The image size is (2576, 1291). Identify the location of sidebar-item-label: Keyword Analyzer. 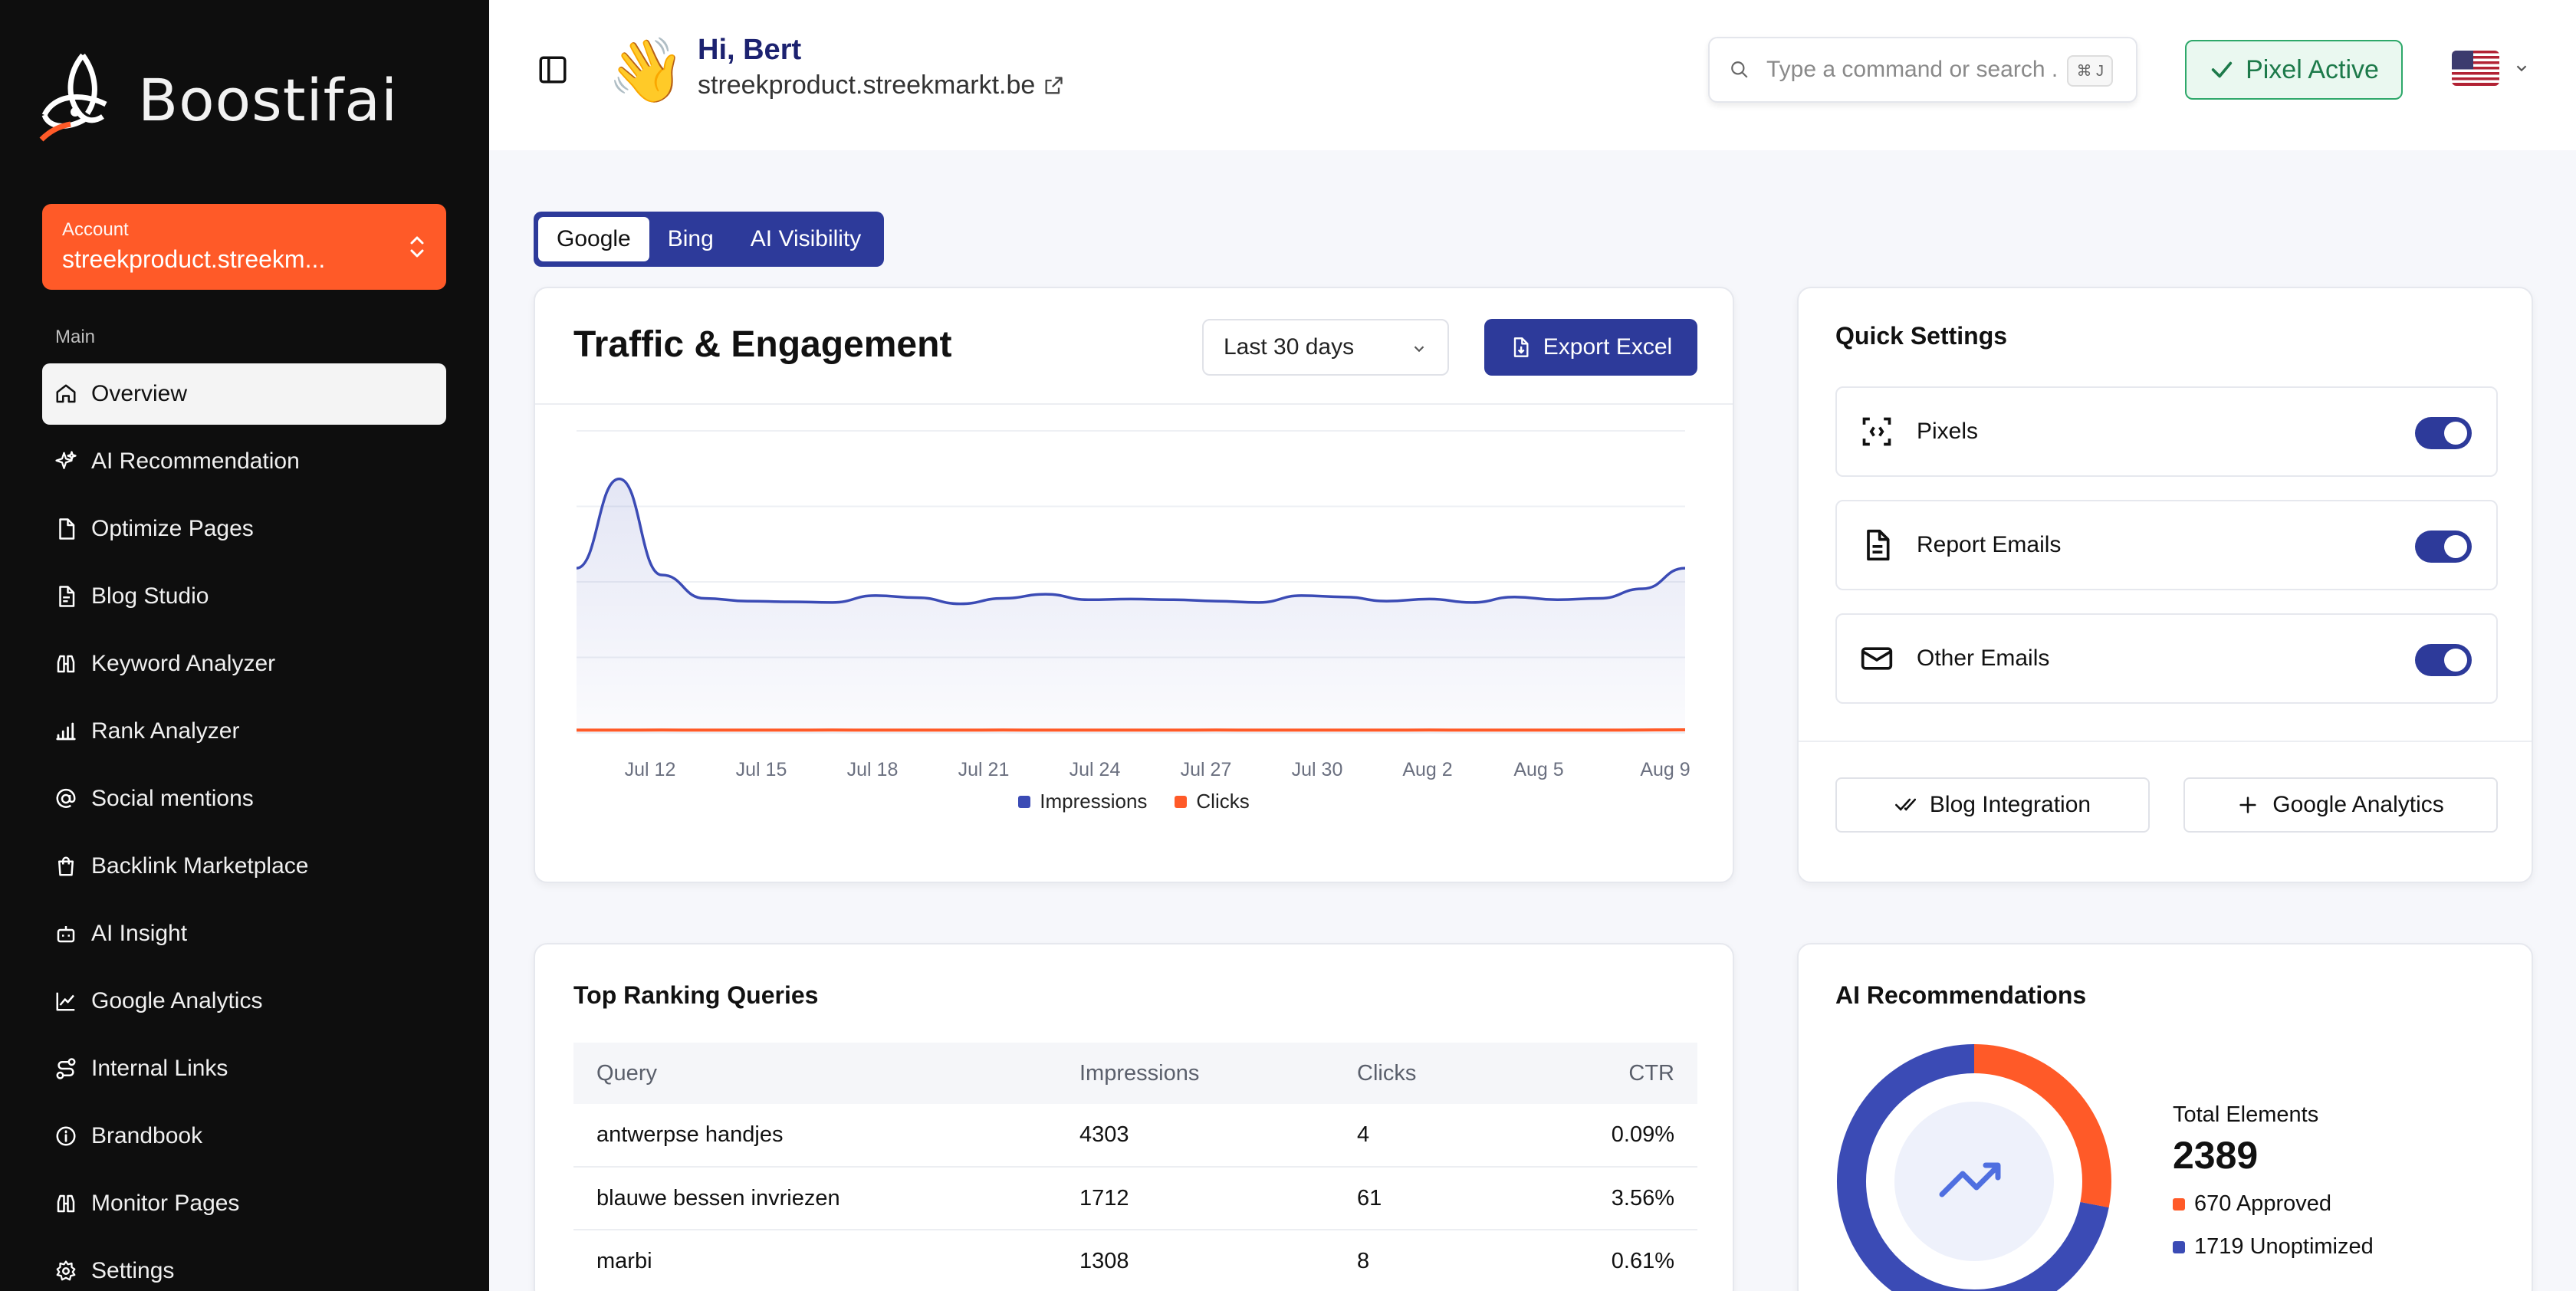
(184, 663).